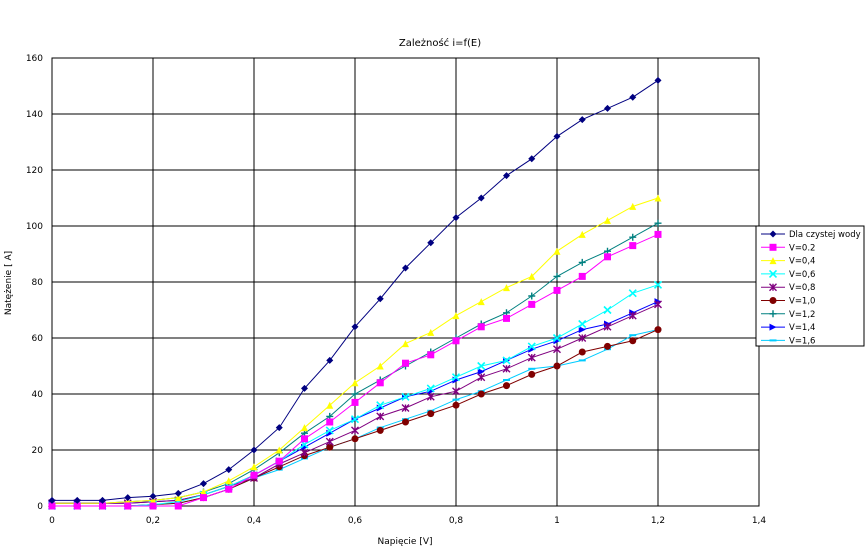 The image size is (867, 552). I want to click on legend-label: V=1,2, so click(802, 315).